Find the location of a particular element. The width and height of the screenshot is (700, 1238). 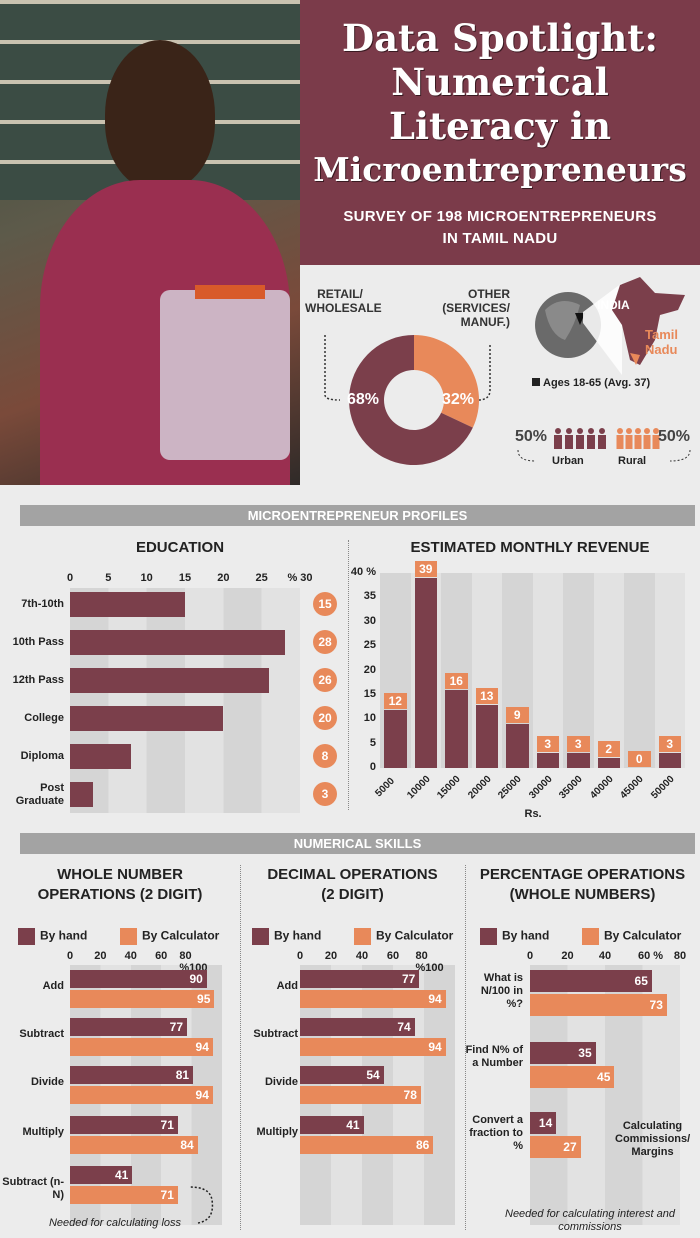

value-label: 84 is located at coordinates (187, 1145).